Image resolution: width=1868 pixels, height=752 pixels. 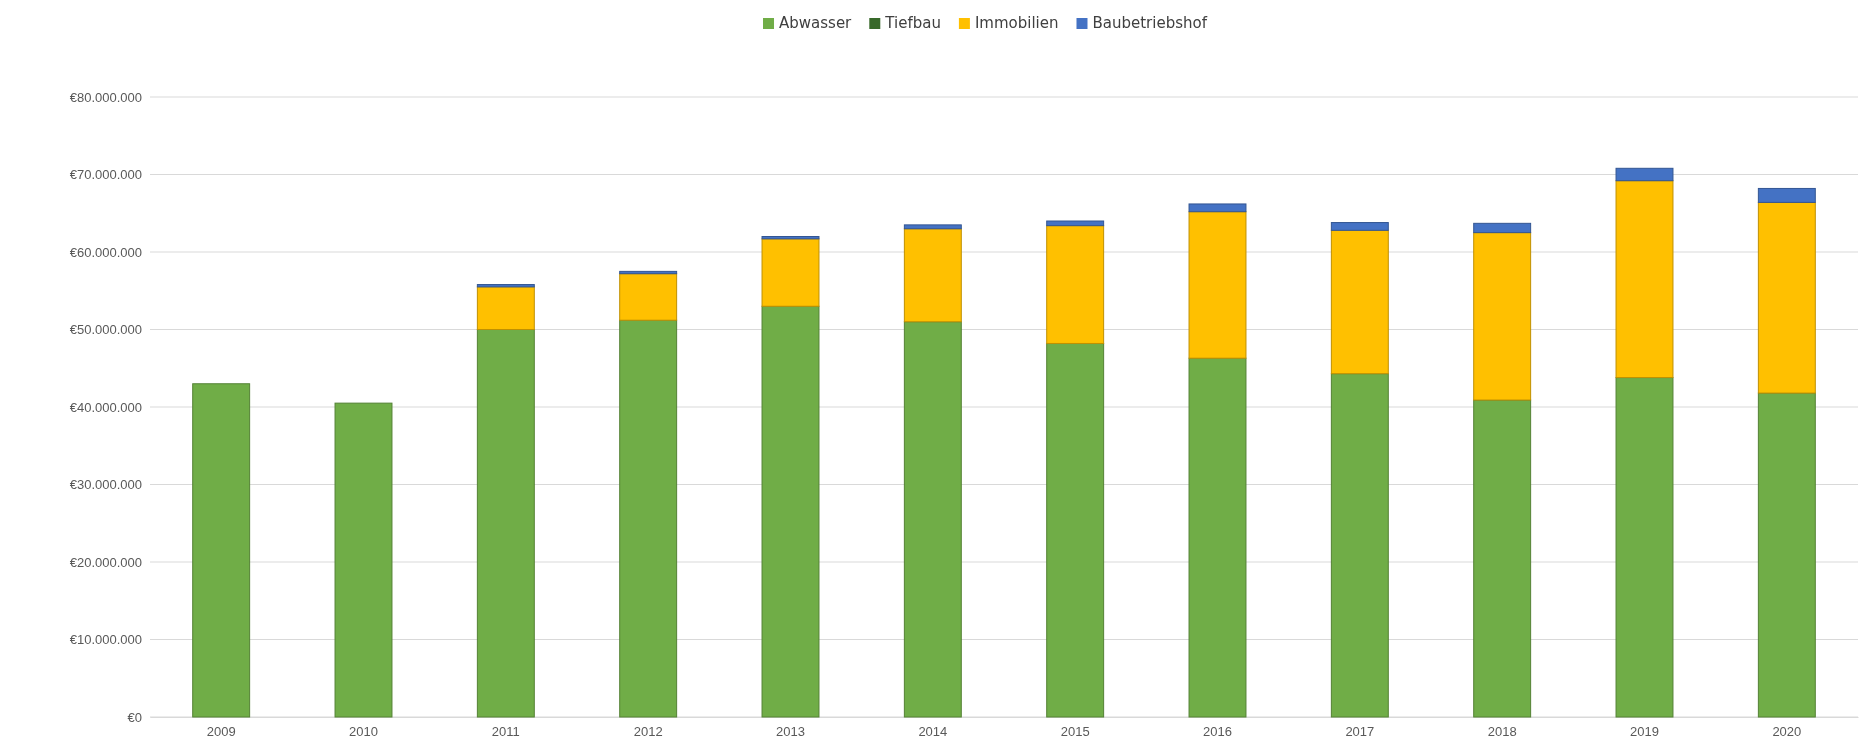 I want to click on x-tick-label: 2013, so click(x=790, y=732).